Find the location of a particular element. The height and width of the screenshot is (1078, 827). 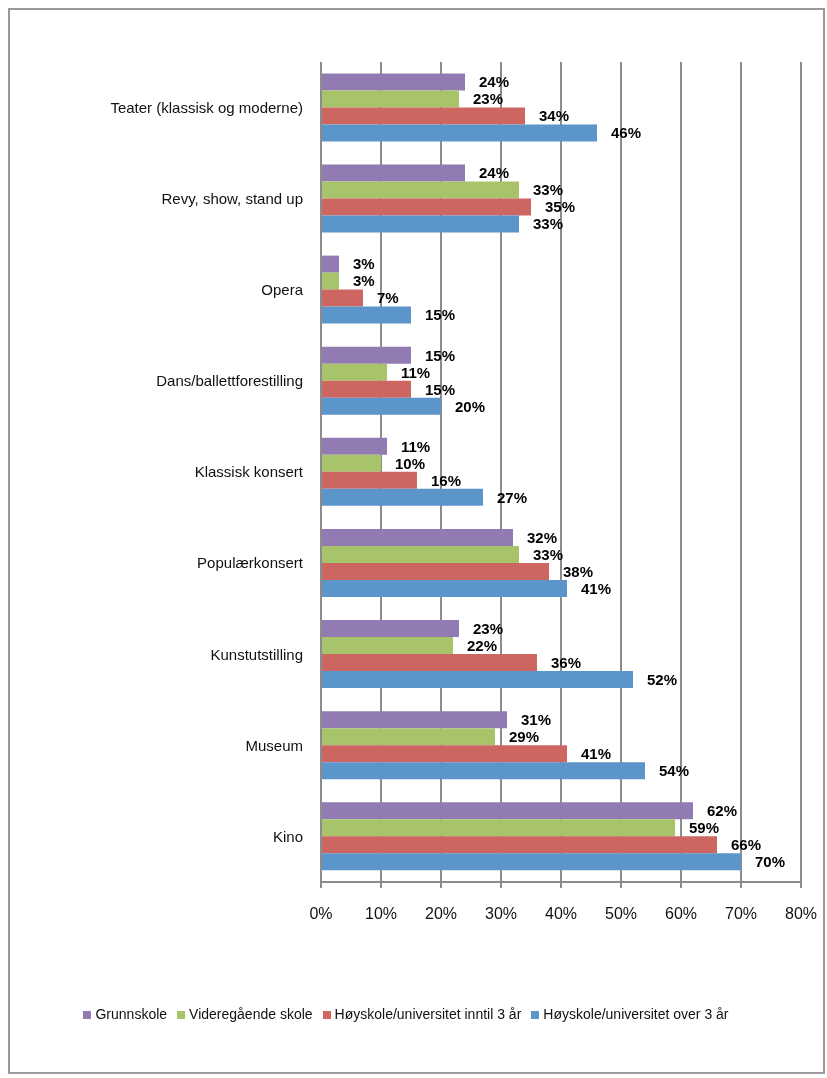

data-label: 22% is located at coordinates (482, 645).